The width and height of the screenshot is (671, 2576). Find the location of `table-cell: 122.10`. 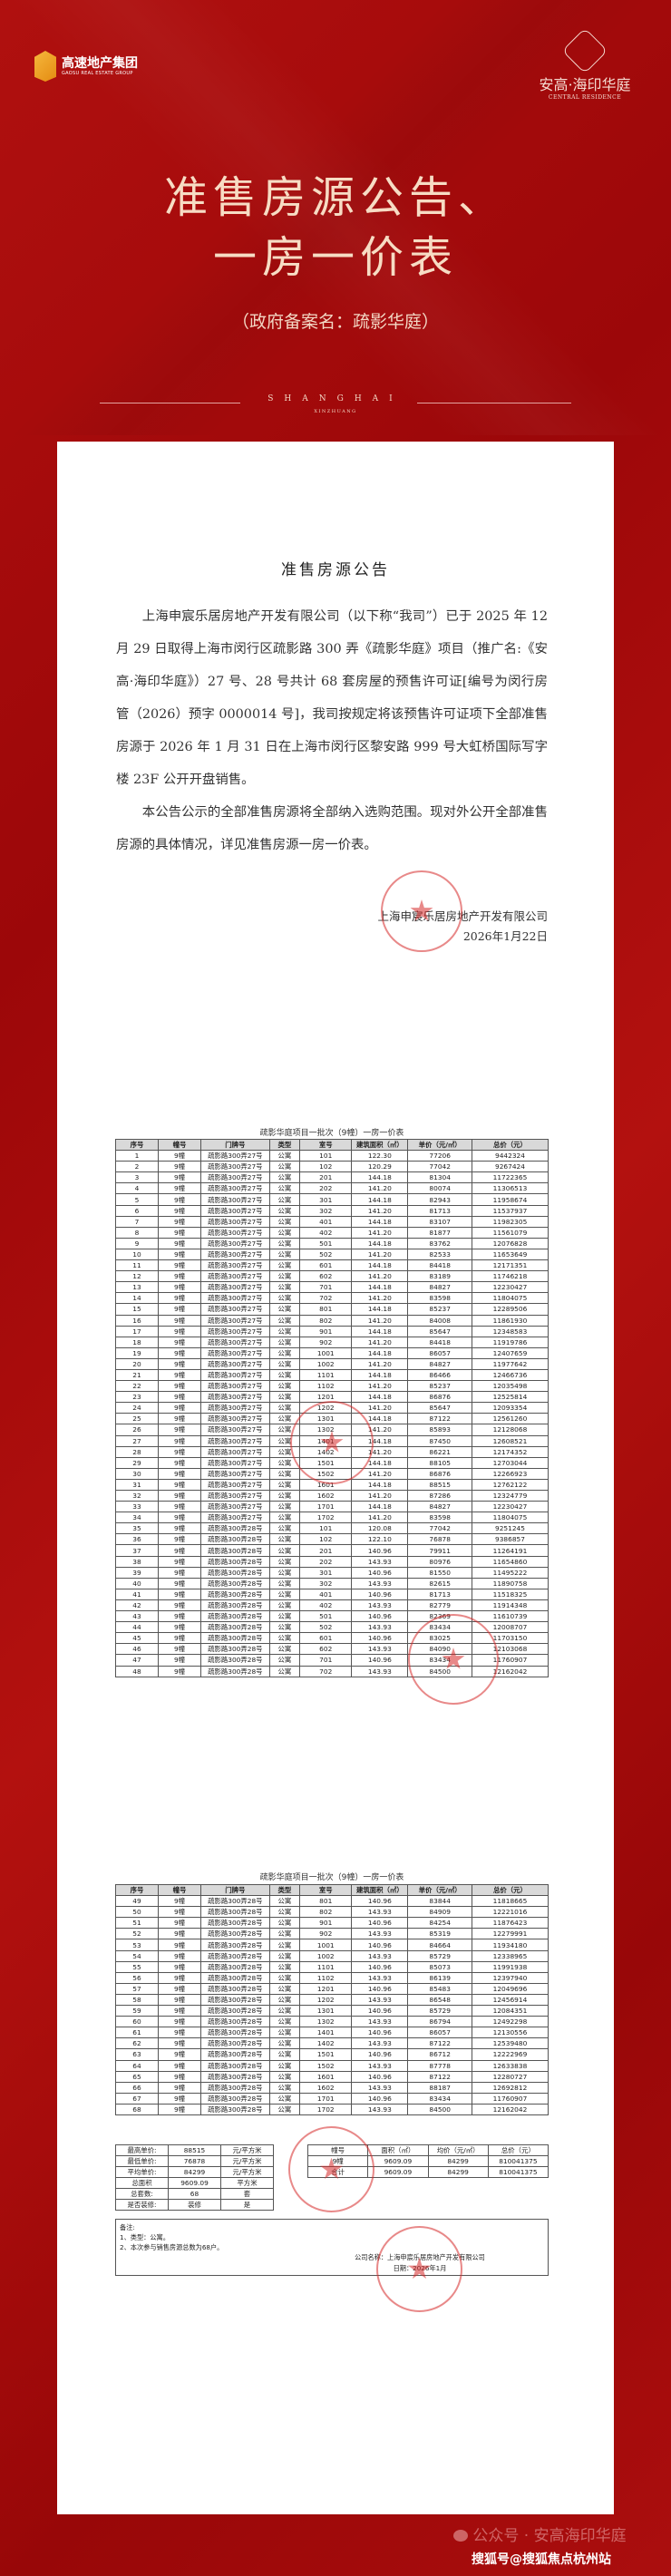

table-cell: 122.10 is located at coordinates (380, 1539).